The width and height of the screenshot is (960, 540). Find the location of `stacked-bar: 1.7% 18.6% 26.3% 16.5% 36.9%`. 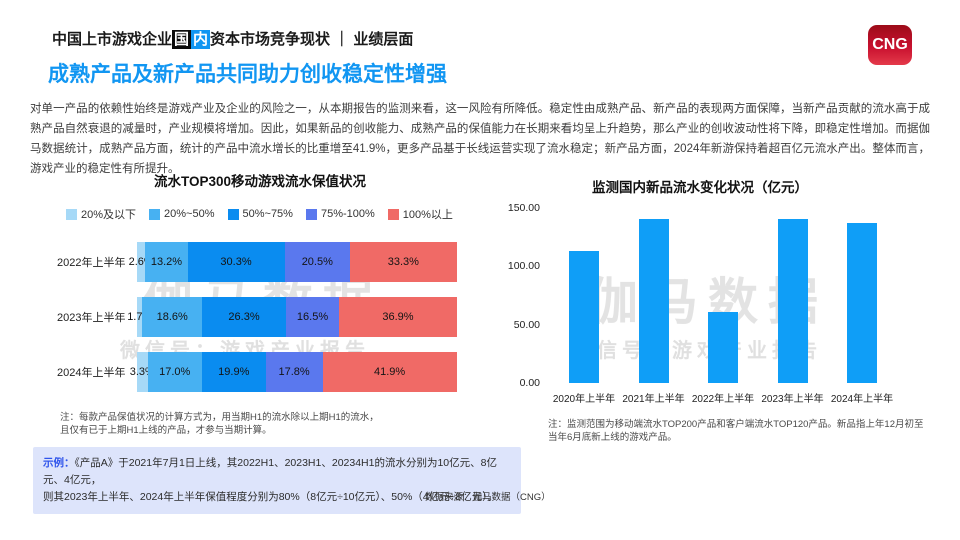

stacked-bar: 1.7% 18.6% 26.3% 16.5% 36.9% is located at coordinates (292, 317).